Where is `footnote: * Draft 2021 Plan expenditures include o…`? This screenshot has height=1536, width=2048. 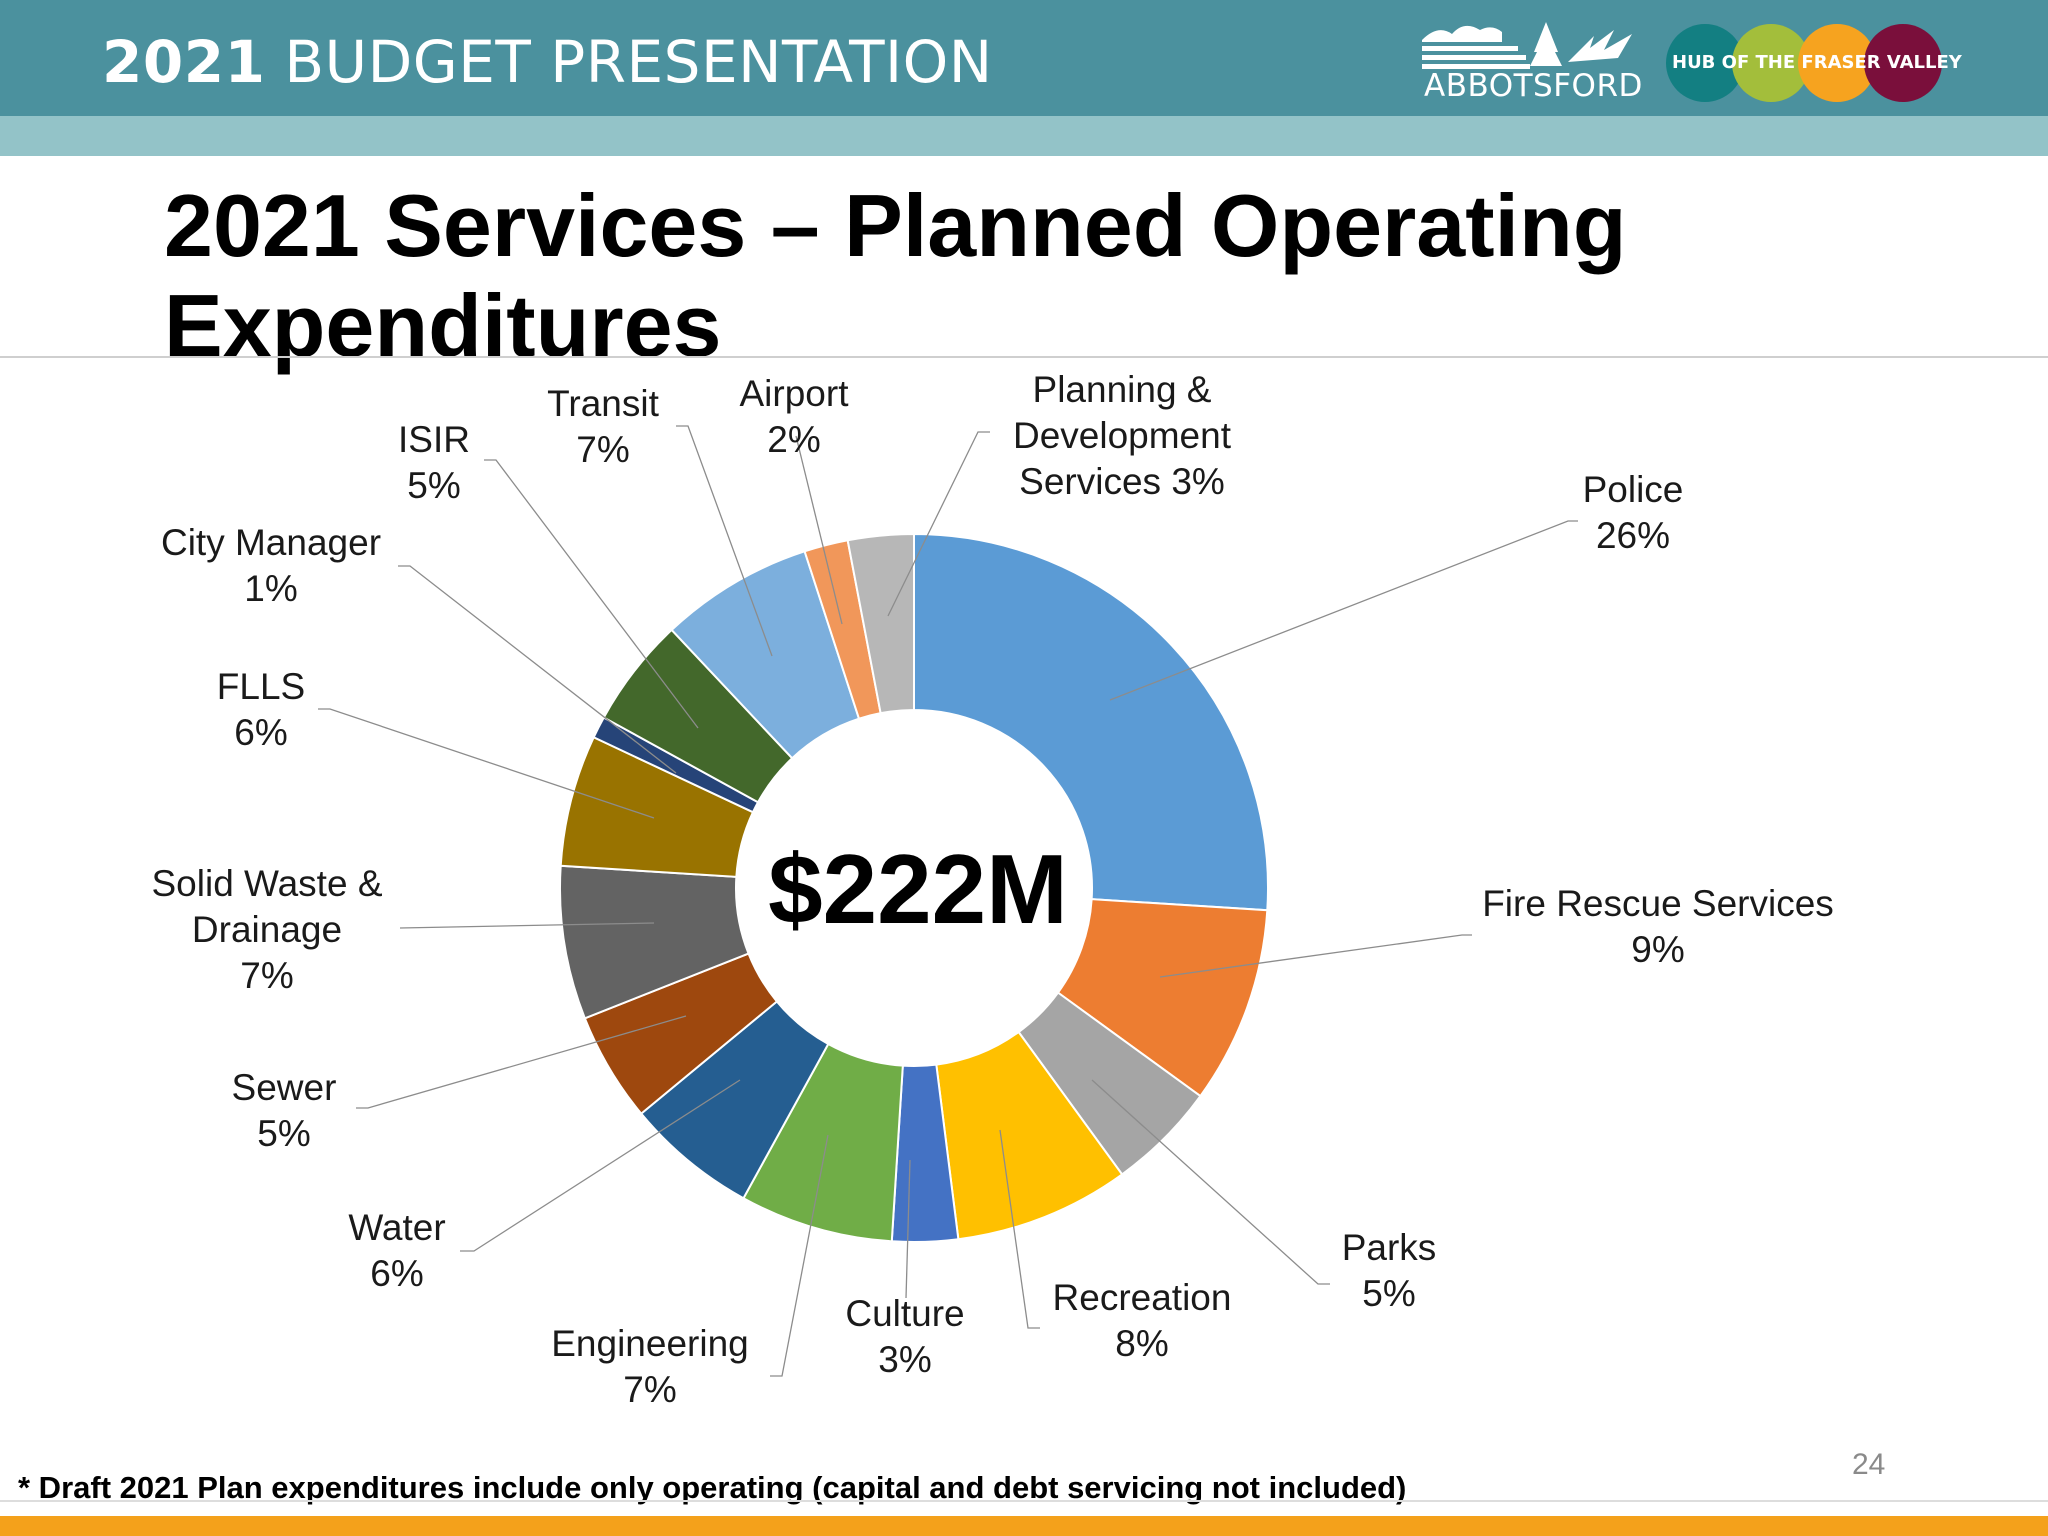
footnote: * Draft 2021 Plan expenditures include o… is located at coordinates (712, 1487).